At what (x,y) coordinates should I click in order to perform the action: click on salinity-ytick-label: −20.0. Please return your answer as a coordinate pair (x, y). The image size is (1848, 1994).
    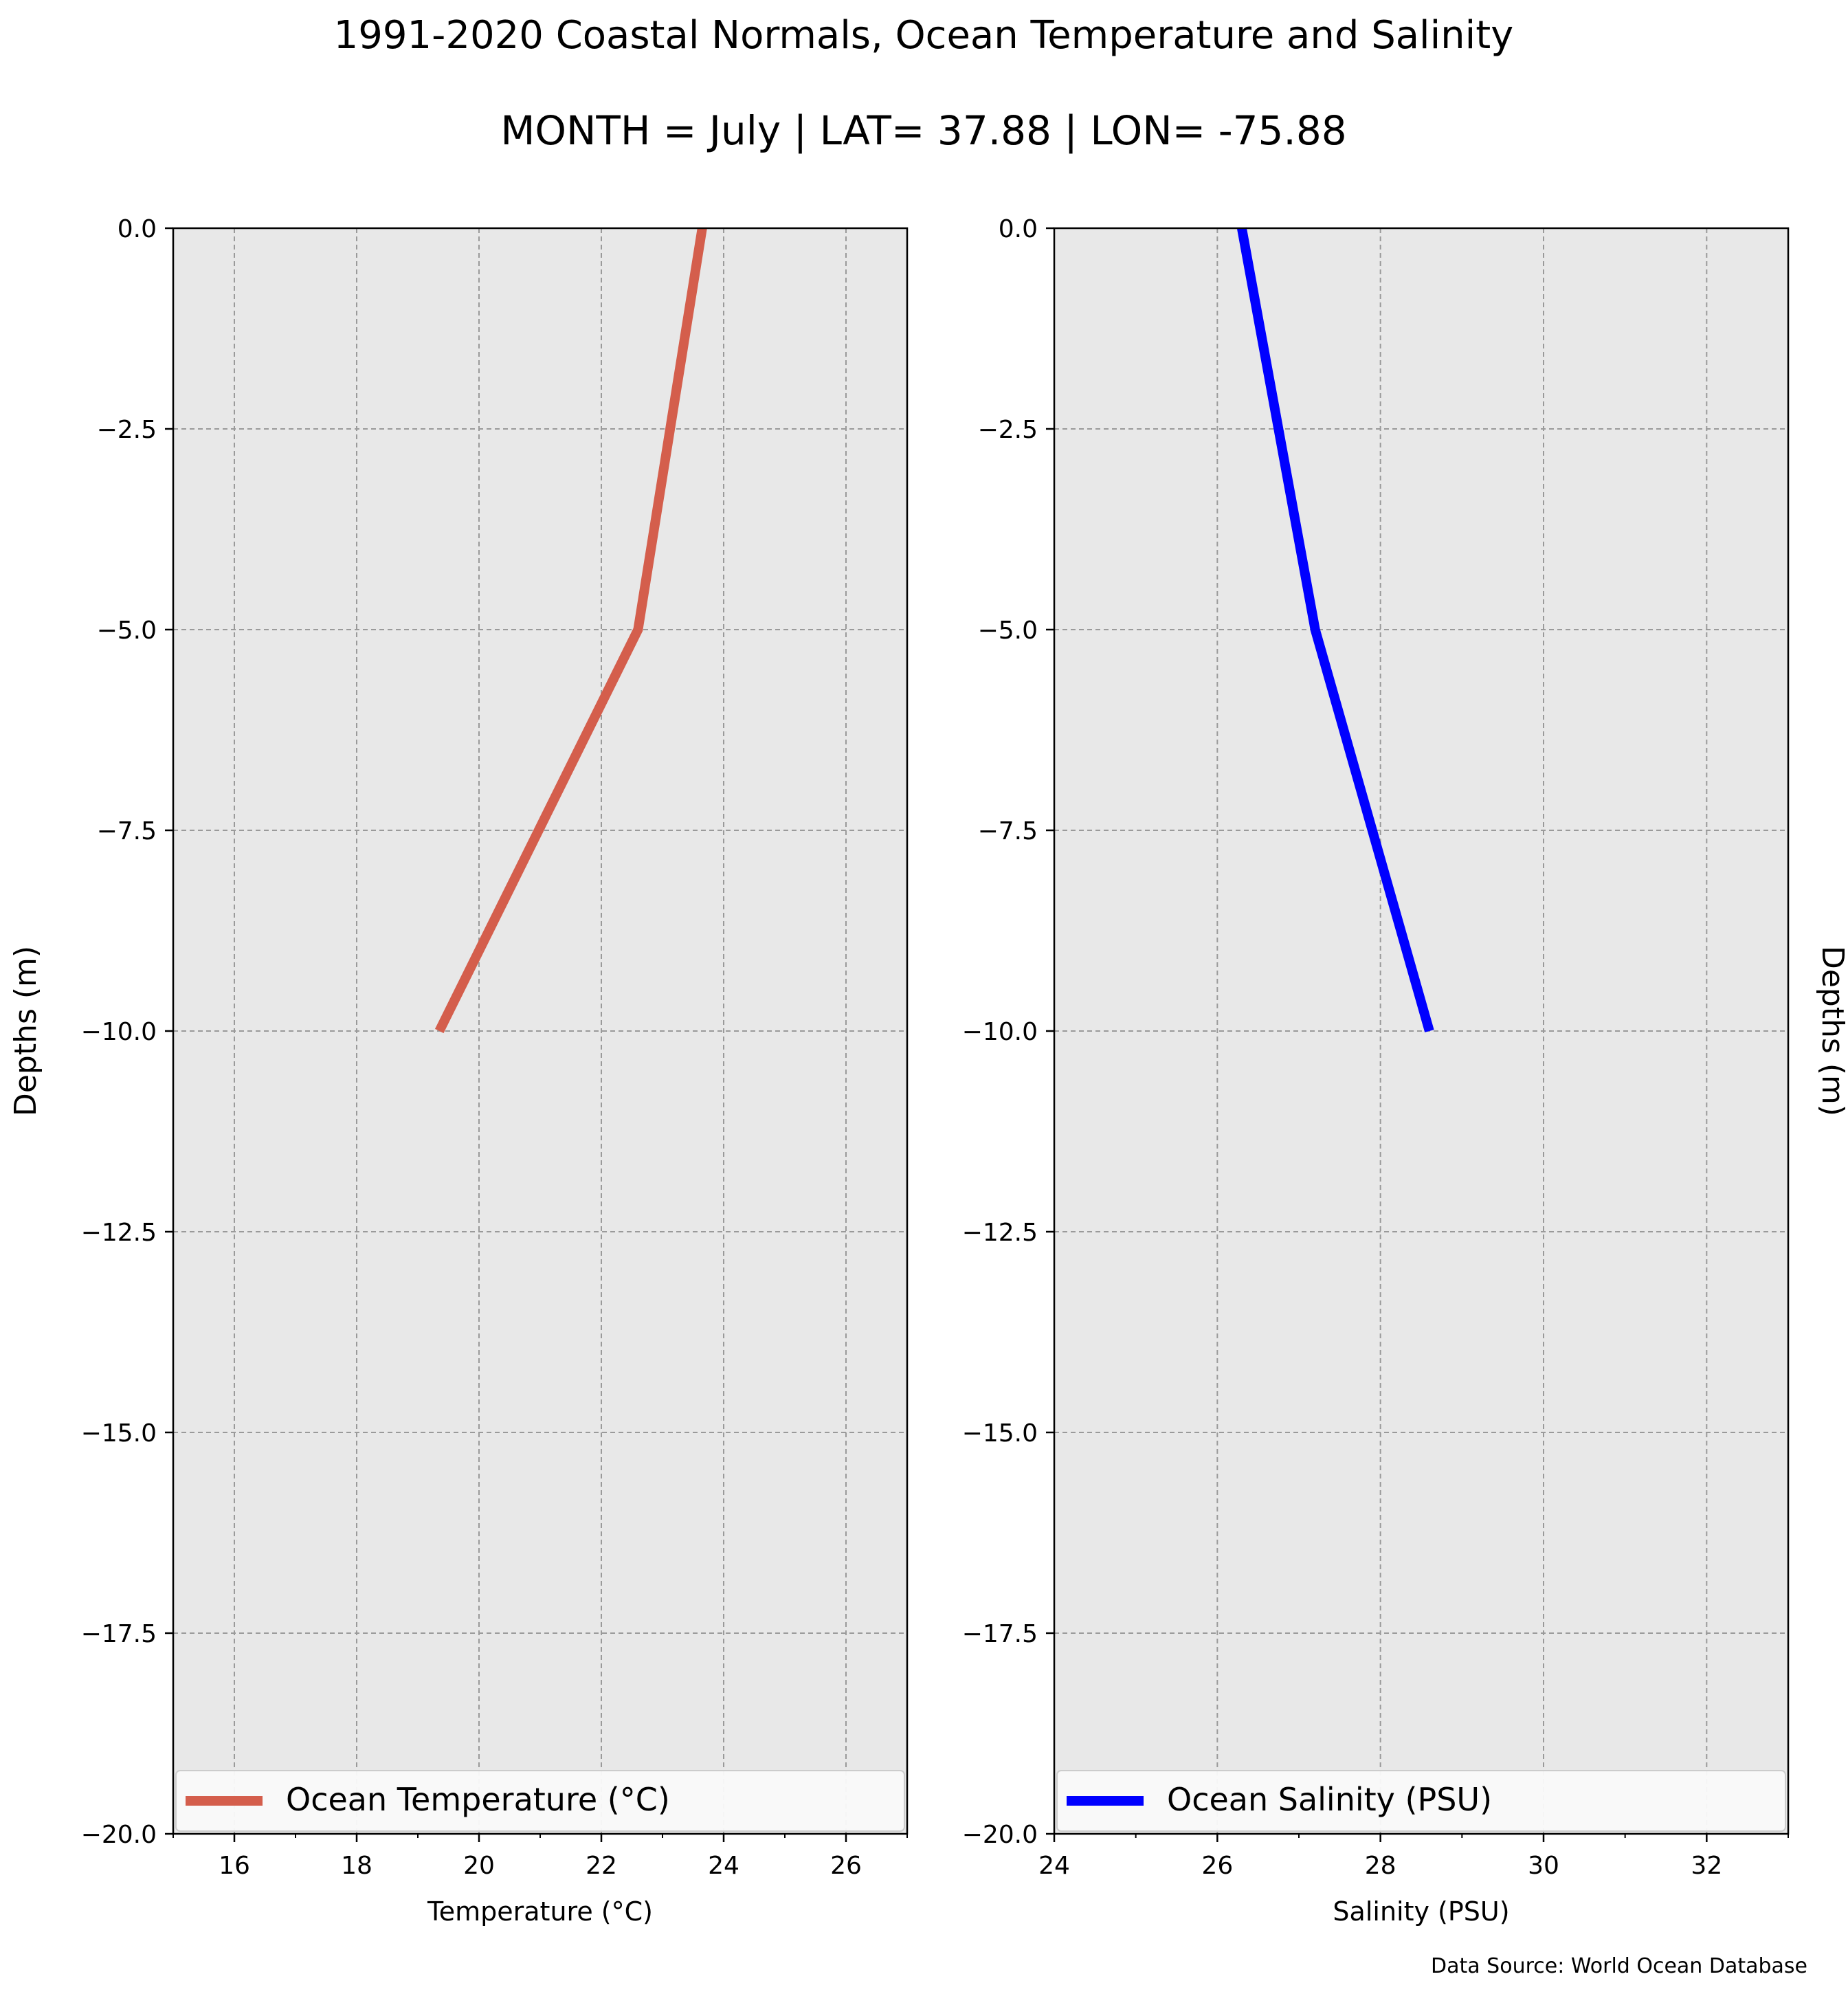
    Looking at the image, I should click on (1000, 1835).